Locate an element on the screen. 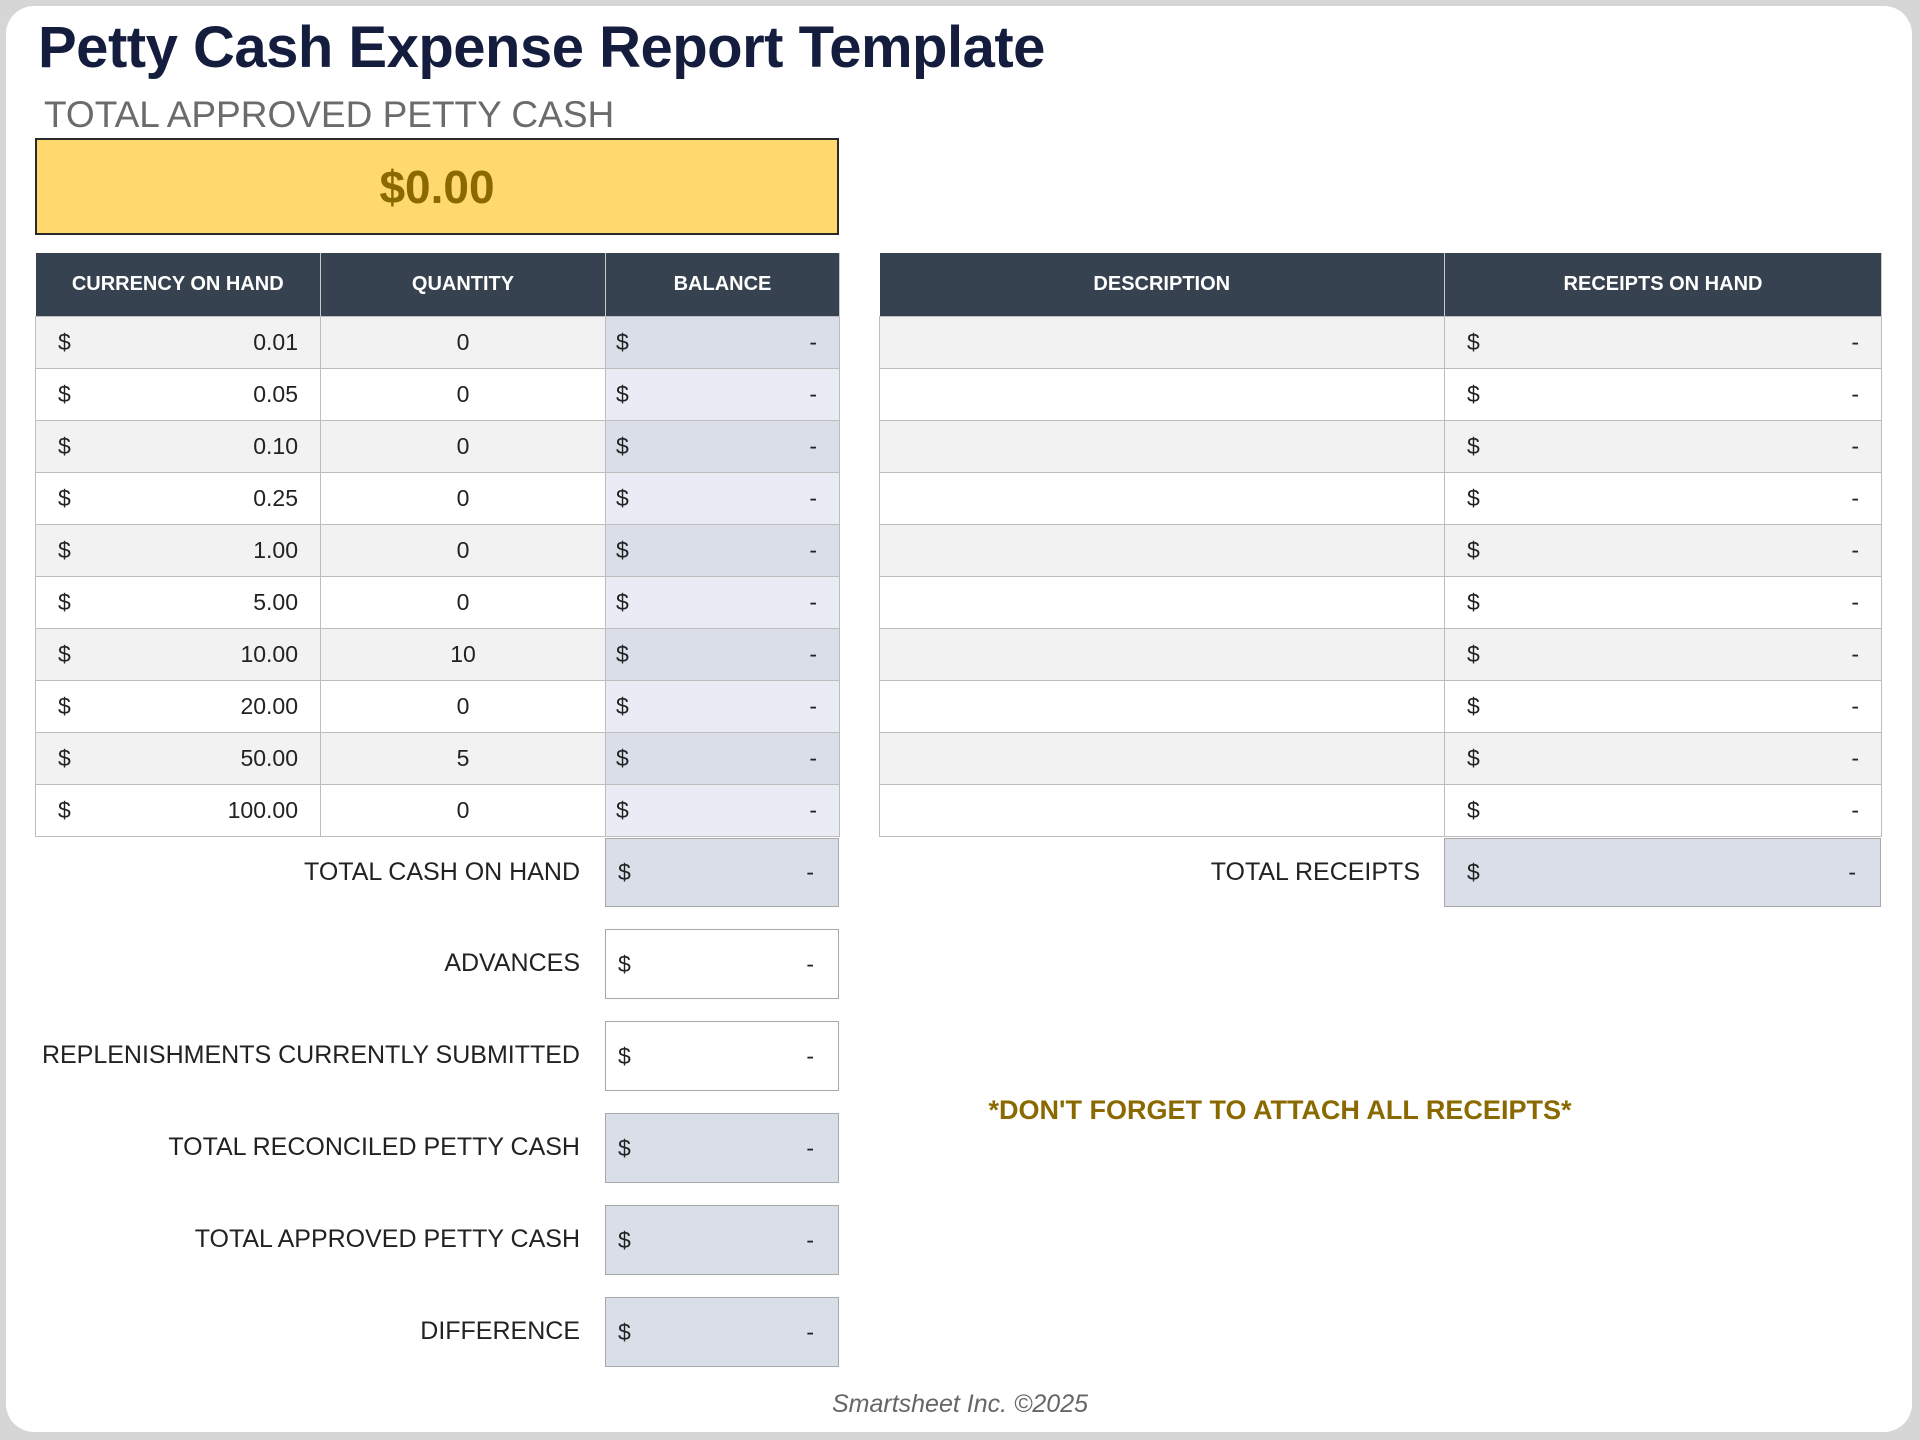  currency-row: $0.10 0 $ - is located at coordinates (437, 446).